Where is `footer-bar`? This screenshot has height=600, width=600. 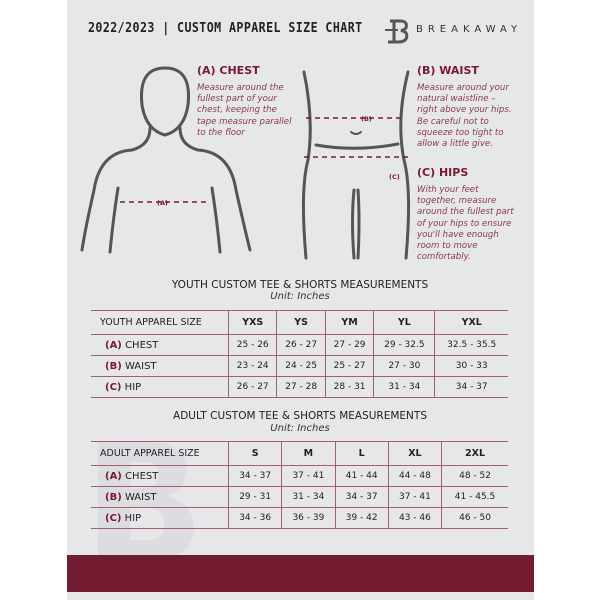 footer-bar is located at coordinates (300, 573).